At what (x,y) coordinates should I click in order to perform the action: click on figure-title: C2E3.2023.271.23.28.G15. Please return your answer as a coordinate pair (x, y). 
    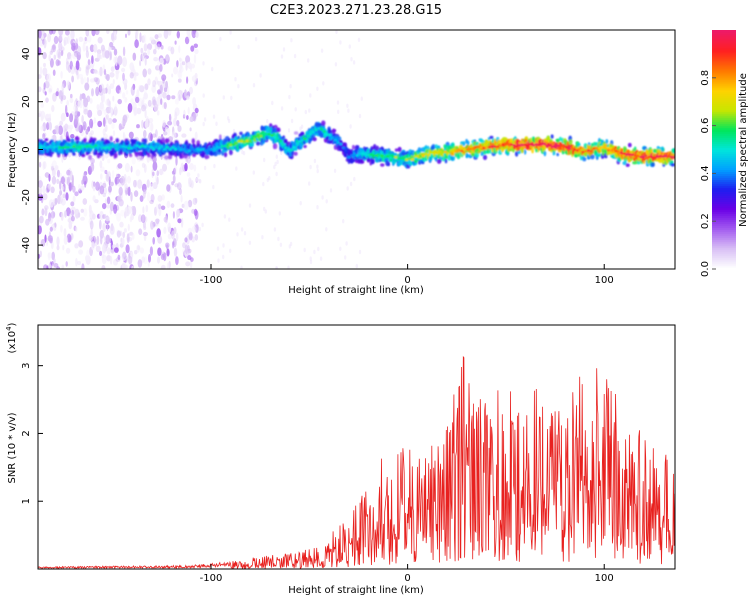
    Looking at the image, I should click on (356, 10).